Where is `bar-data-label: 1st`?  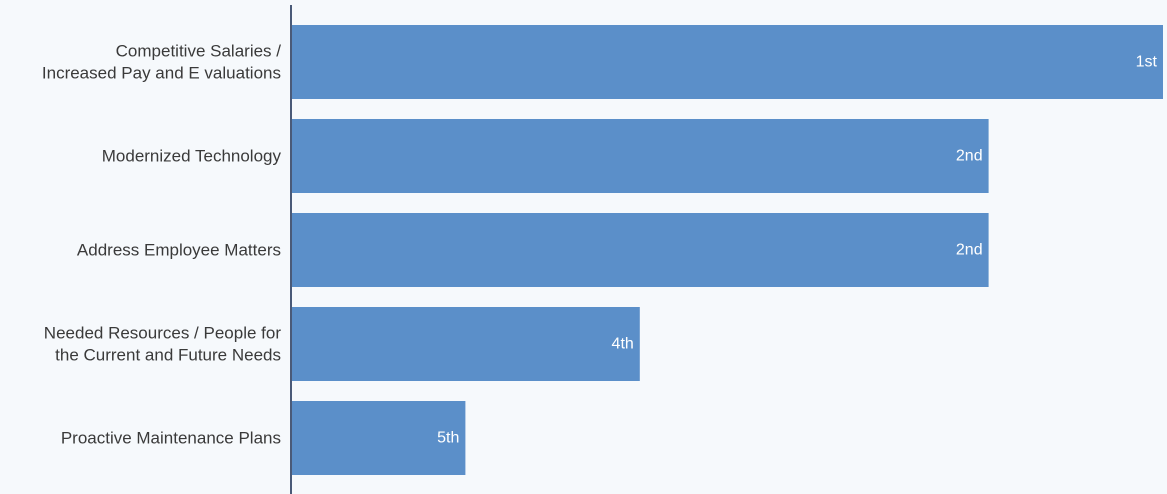
bar-data-label: 1st is located at coordinates (1147, 62).